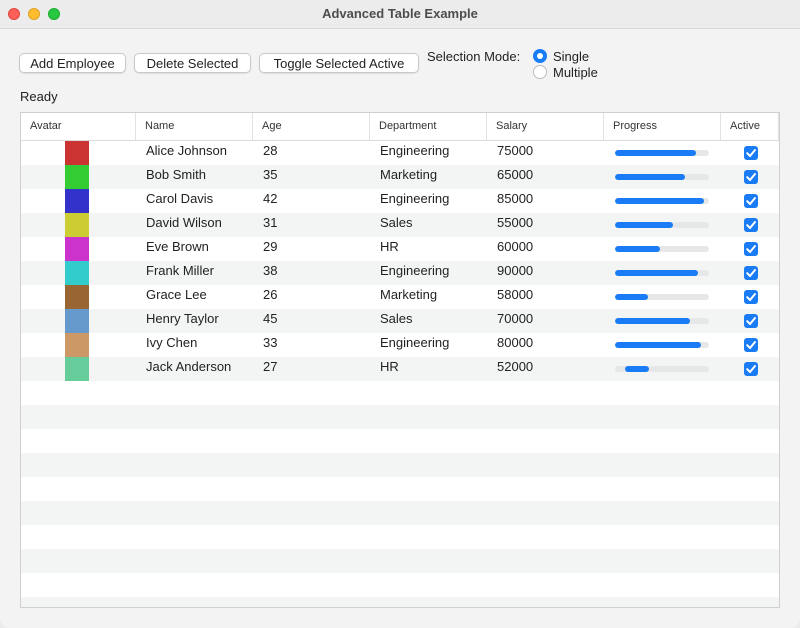 The height and width of the screenshot is (628, 800). Describe the element at coordinates (400, 369) in the screenshot. I see `table-row: Jack Anderson 27 HR 52000` at that location.